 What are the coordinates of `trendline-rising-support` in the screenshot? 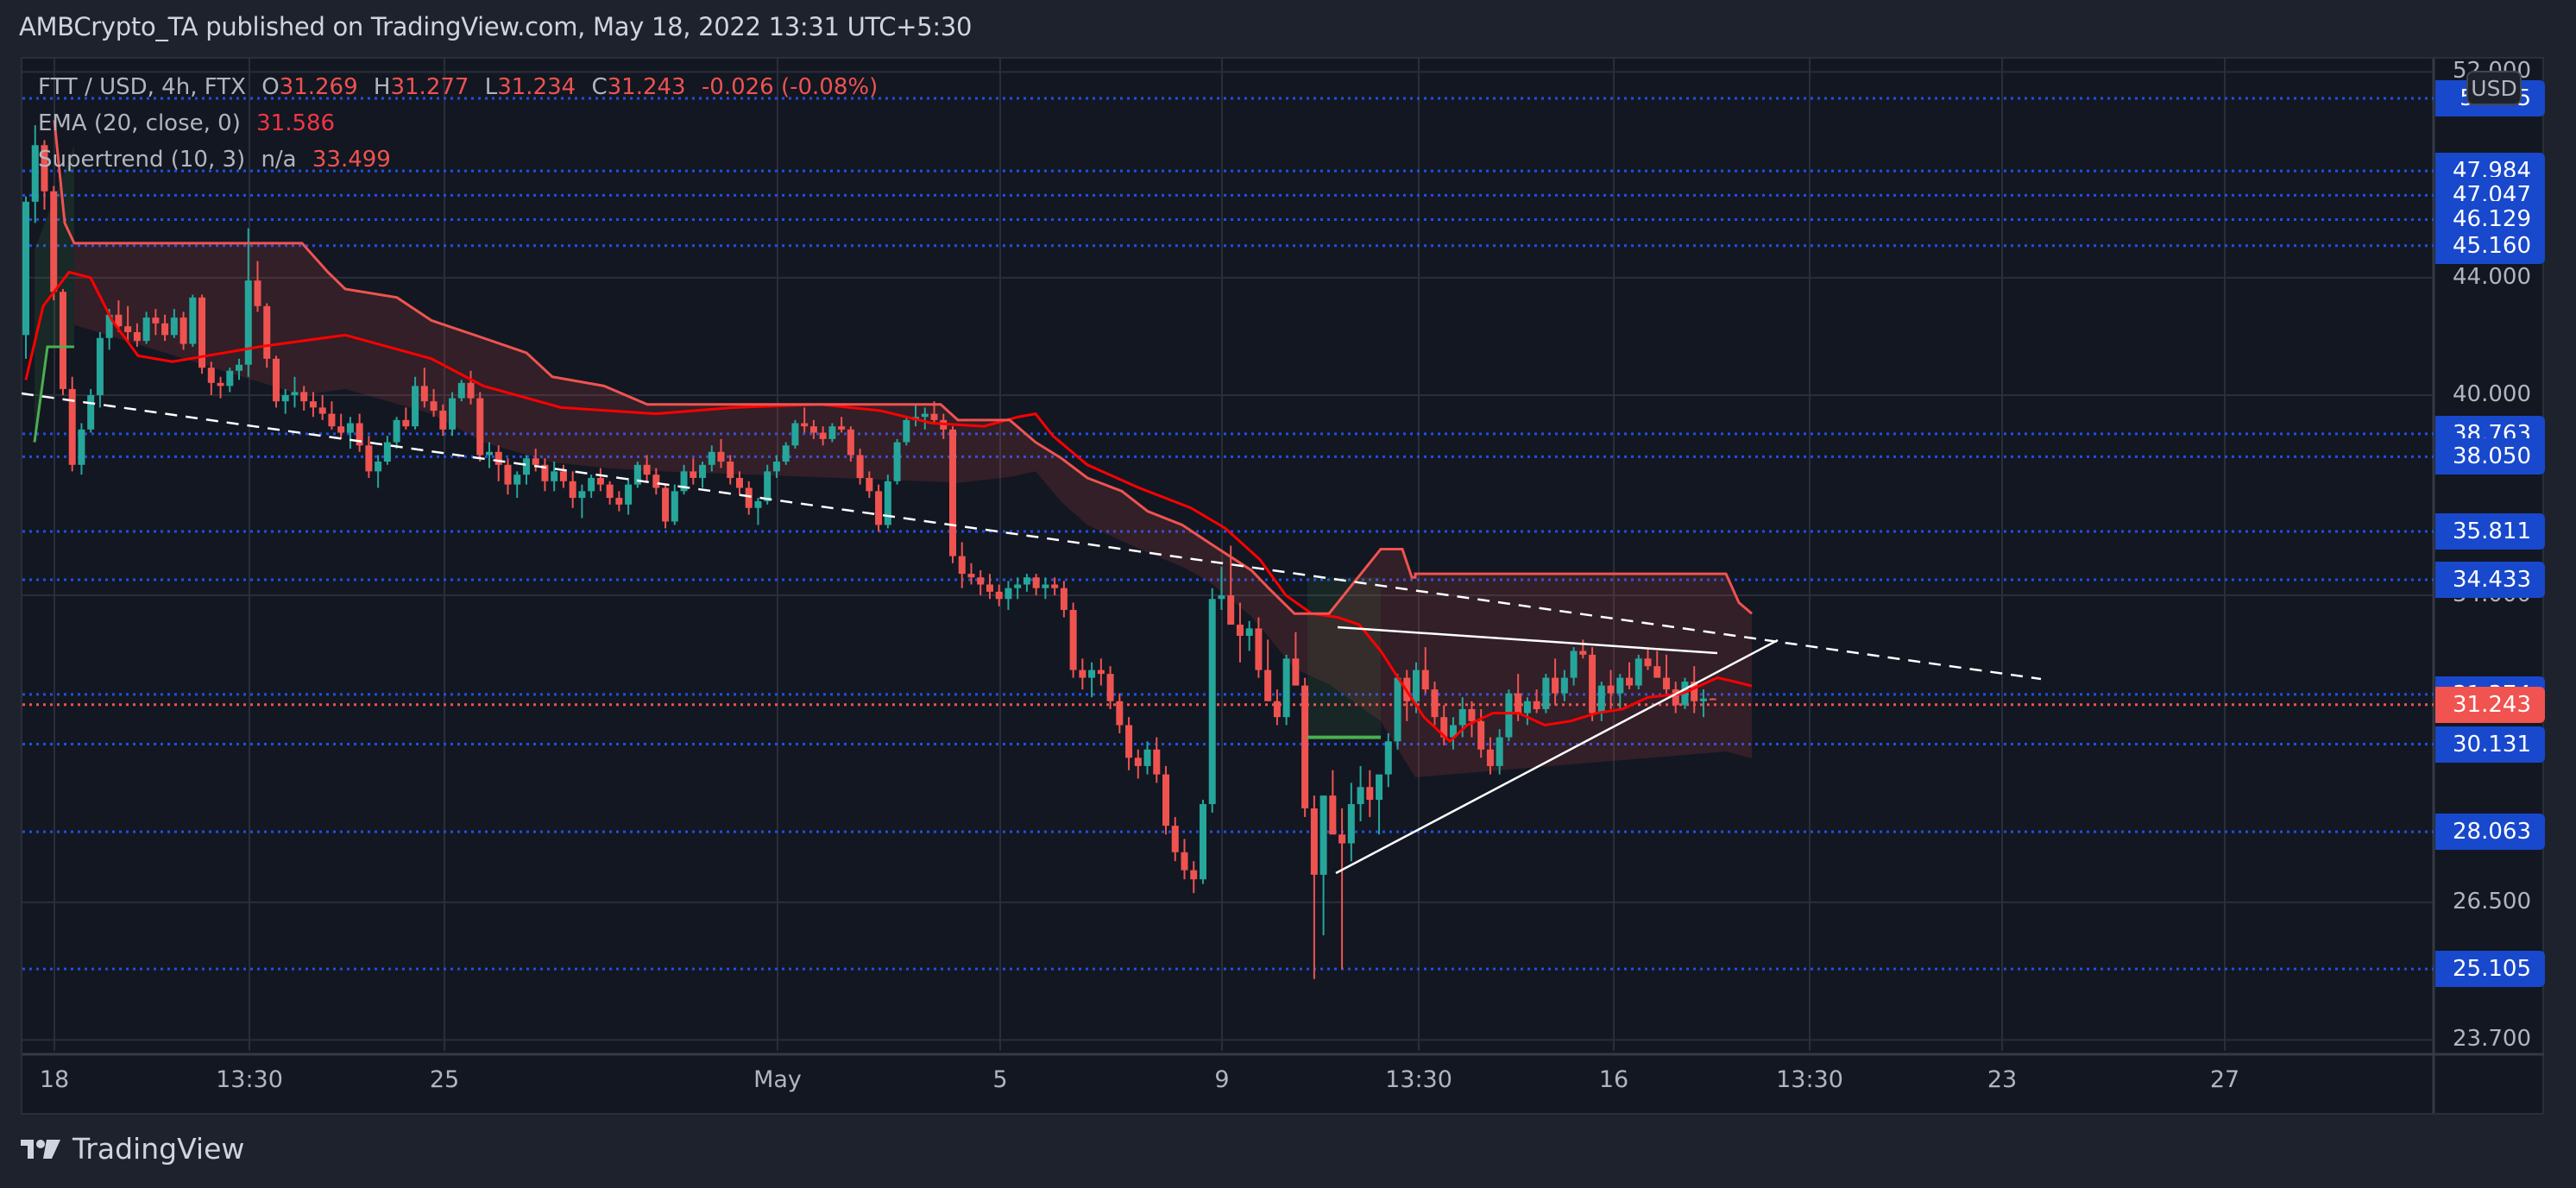 It's located at (1557, 756).